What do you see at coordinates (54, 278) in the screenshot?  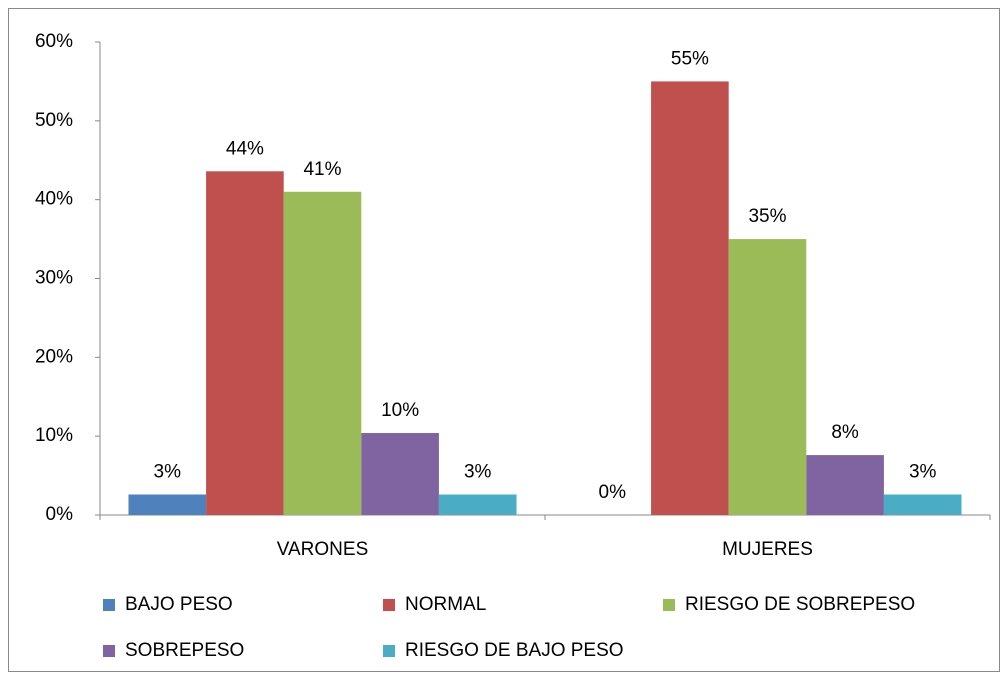 I see `y-tick-label: 30%` at bounding box center [54, 278].